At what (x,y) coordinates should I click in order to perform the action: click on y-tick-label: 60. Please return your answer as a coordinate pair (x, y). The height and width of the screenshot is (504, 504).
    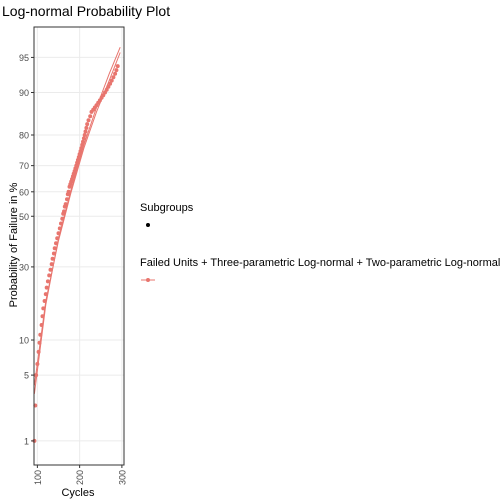
    Looking at the image, I should click on (24, 192).